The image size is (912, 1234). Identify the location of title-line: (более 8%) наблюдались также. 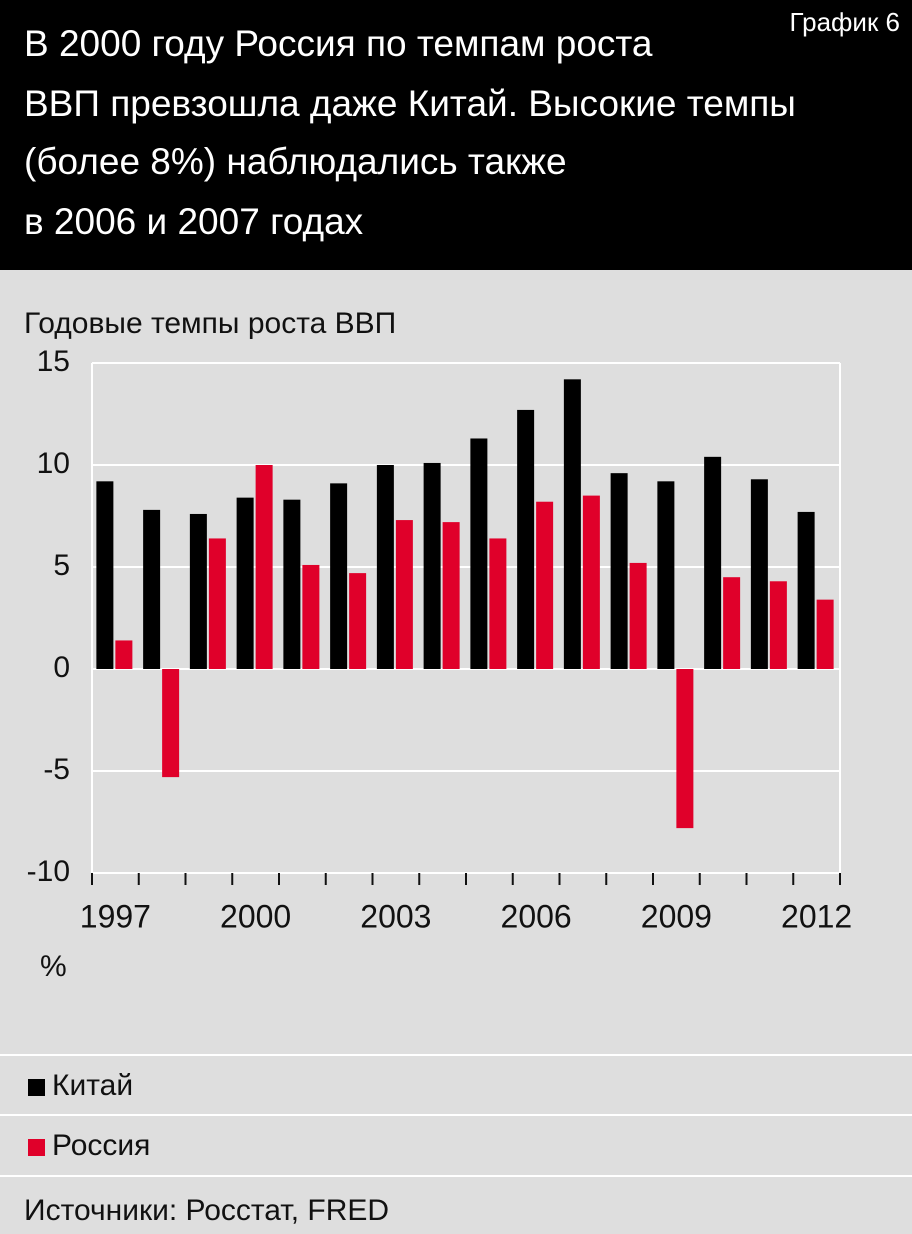
(295, 161).